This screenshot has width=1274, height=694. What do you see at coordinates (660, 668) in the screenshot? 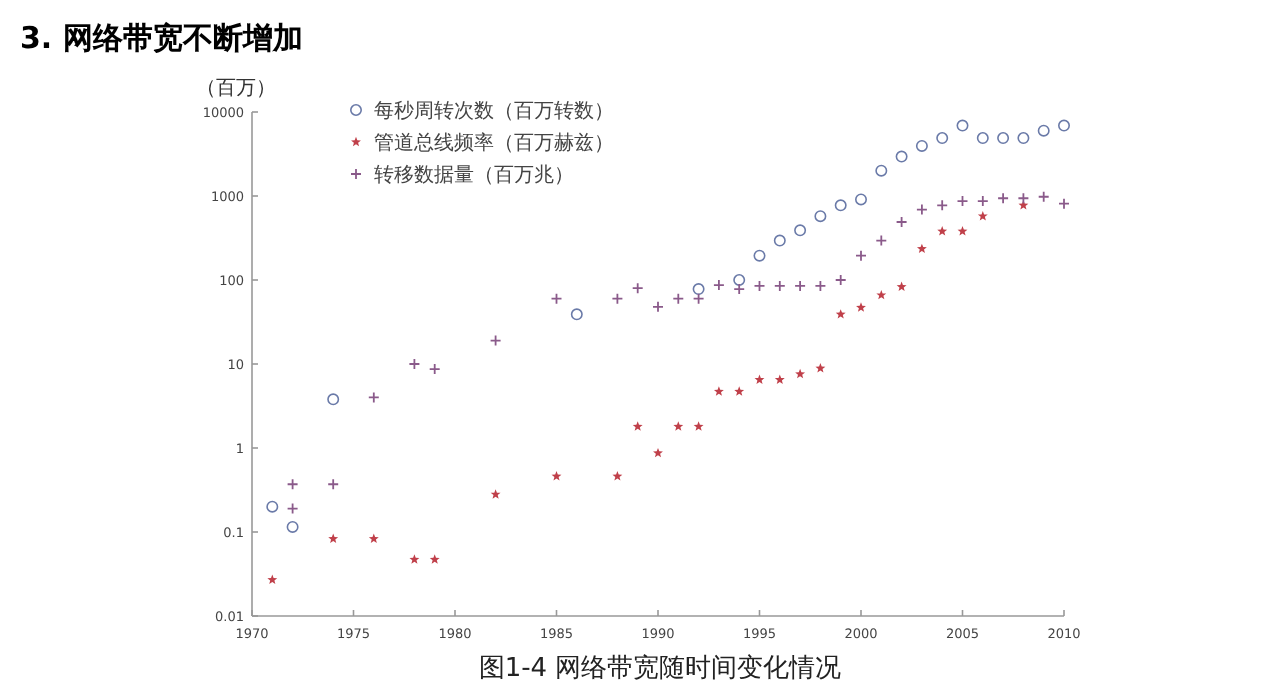
I see `caption: 图1-4 网络带宽随时间变化情况` at bounding box center [660, 668].